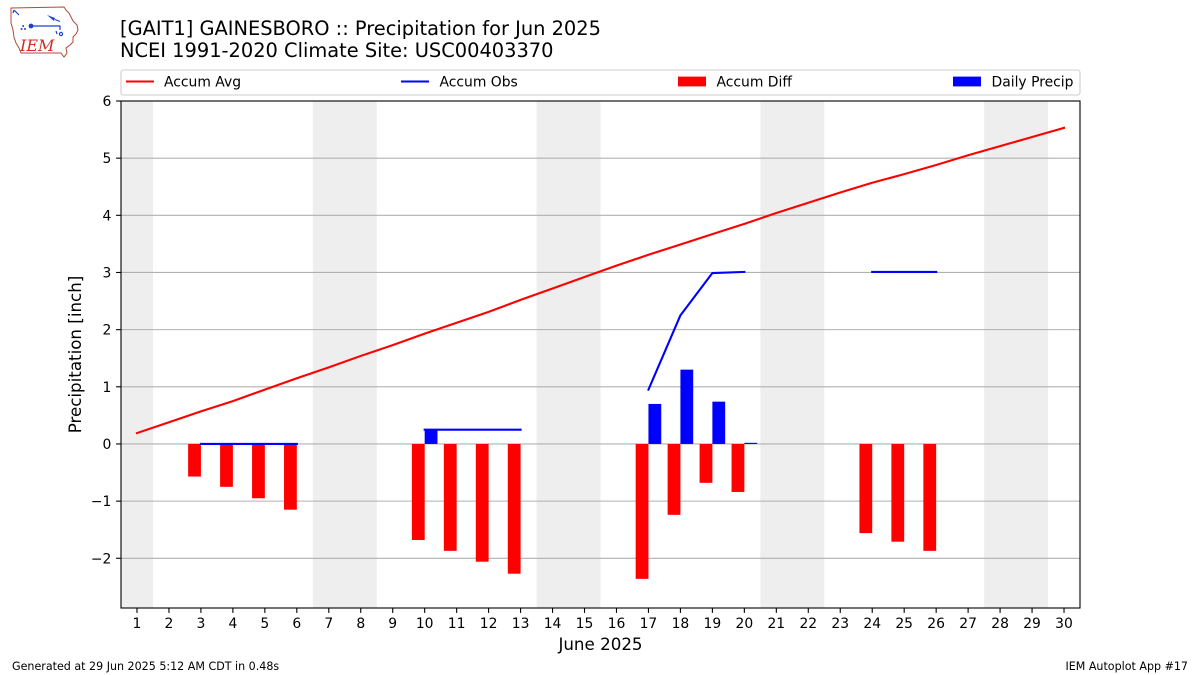 The height and width of the screenshot is (675, 1200). I want to click on cloud-cover-tick, so click(56, 32).